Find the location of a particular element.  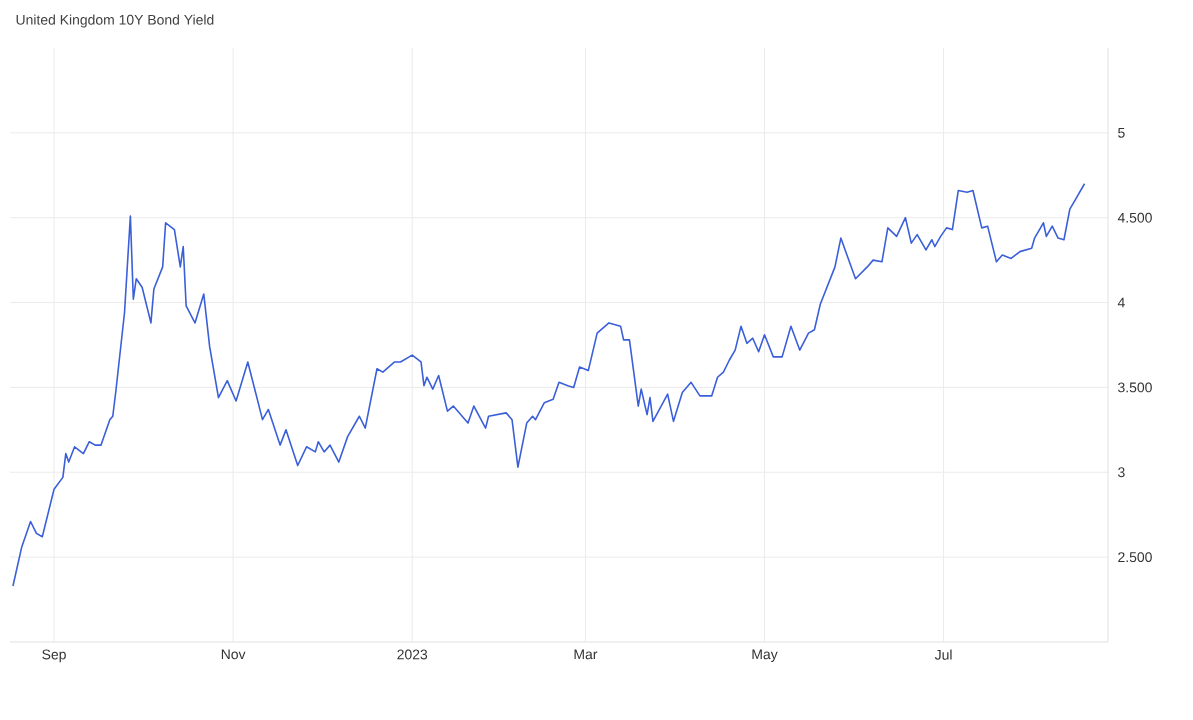

x-tick-label: Mar is located at coordinates (586, 654).